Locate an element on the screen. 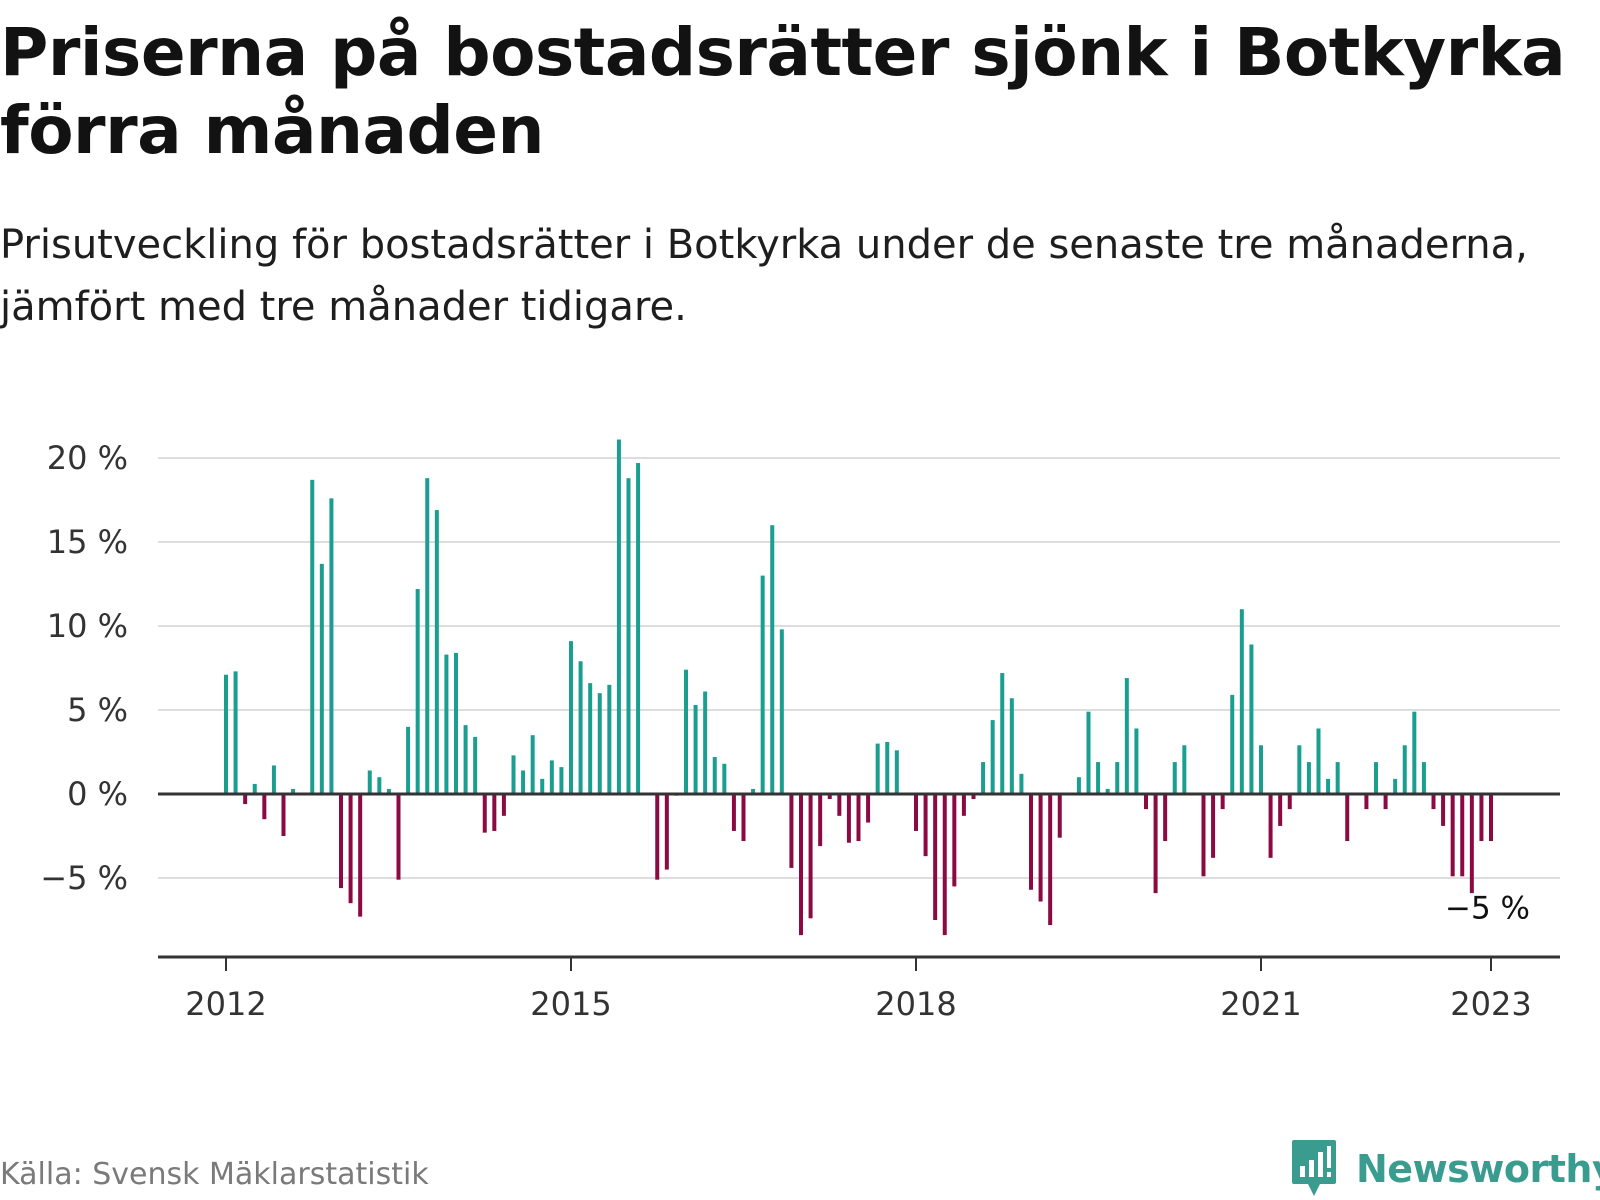 This screenshot has width=1600, height=1200. x-tick-label: 2023 is located at coordinates (1490, 1004).